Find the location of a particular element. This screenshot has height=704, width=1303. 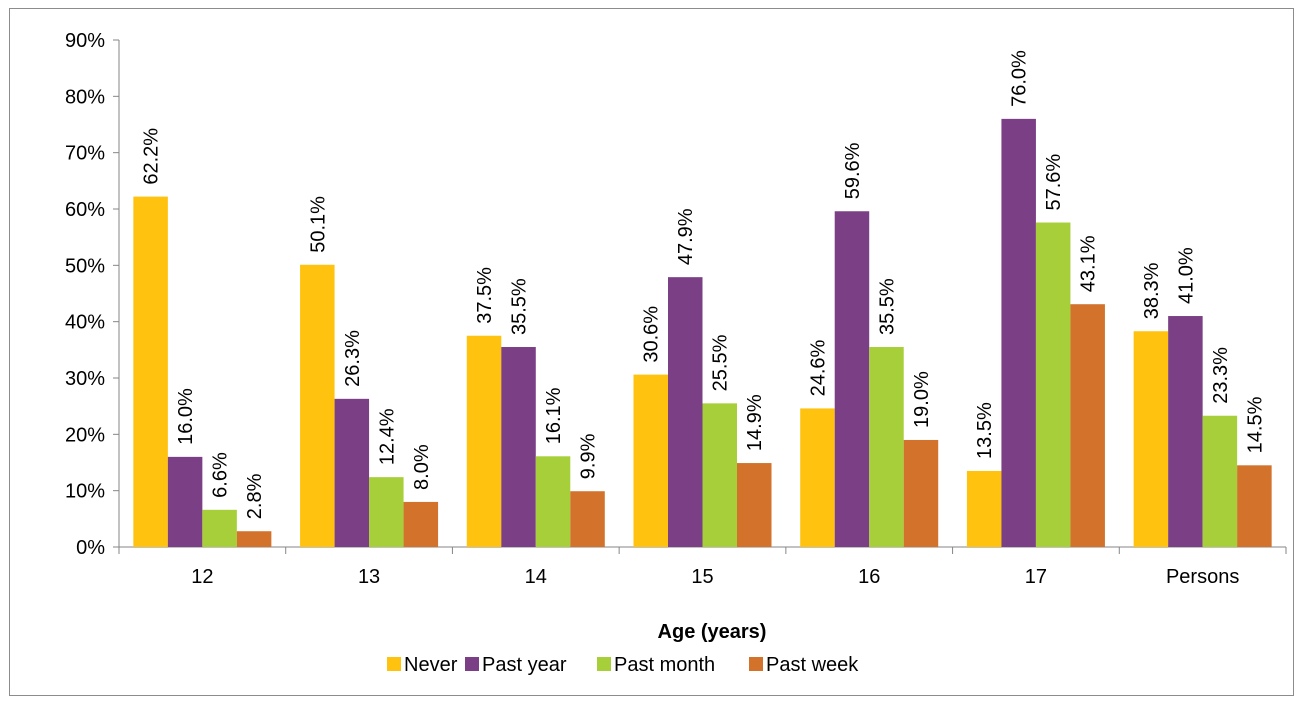

data-label: 41.0% is located at coordinates (1186, 275).